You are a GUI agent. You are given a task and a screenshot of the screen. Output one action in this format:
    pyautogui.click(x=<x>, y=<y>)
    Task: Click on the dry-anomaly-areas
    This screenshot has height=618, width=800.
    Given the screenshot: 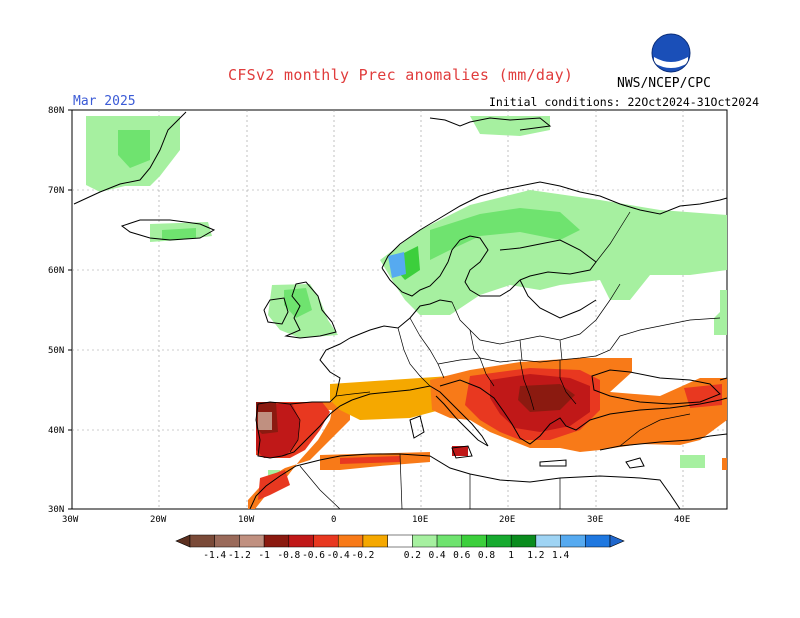 What is the action you would take?
    pyautogui.click(x=487, y=433)
    